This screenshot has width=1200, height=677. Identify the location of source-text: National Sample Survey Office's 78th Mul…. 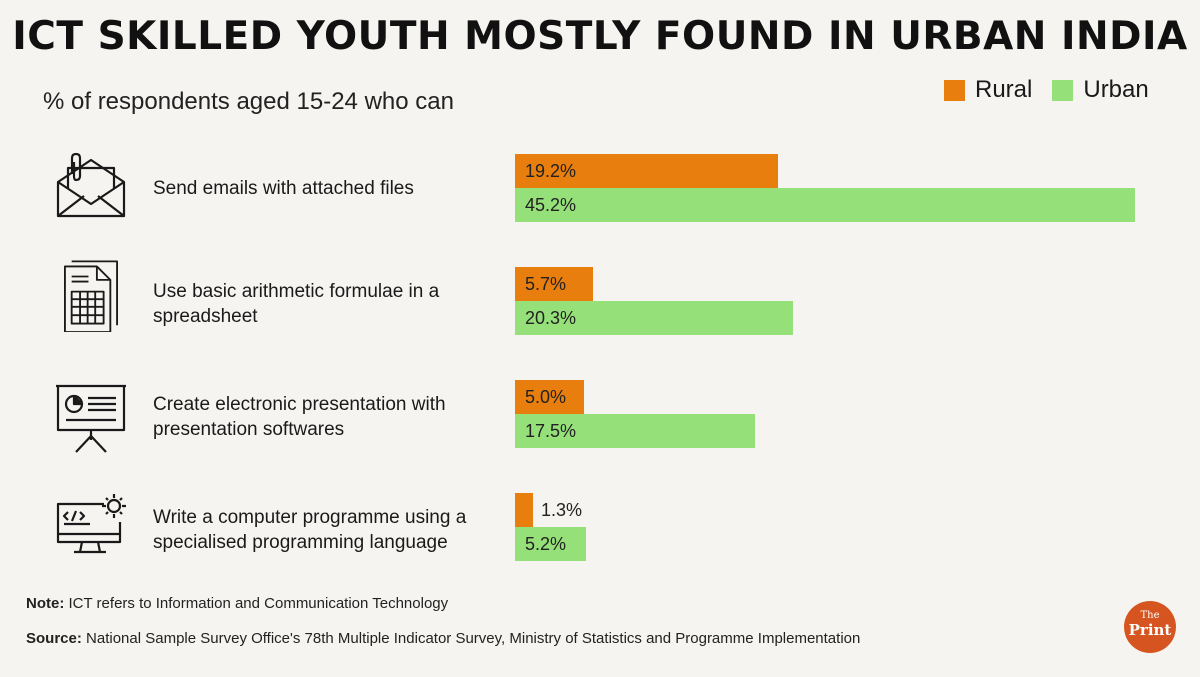
(473, 638).